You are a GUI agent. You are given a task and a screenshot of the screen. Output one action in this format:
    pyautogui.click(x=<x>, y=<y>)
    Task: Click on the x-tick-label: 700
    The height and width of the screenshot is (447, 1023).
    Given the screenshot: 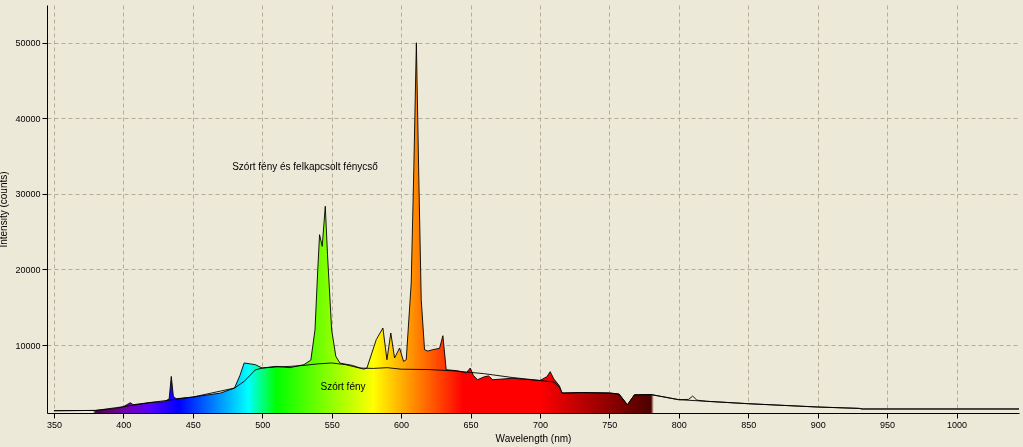 What is the action you would take?
    pyautogui.click(x=540, y=424)
    